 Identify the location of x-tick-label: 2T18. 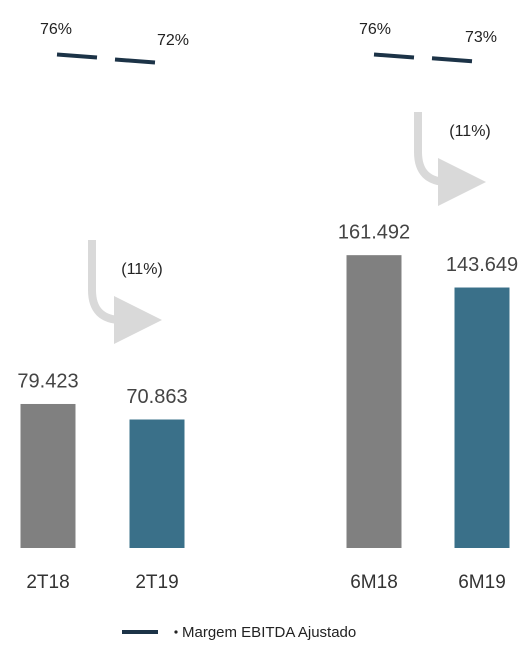
(47, 582).